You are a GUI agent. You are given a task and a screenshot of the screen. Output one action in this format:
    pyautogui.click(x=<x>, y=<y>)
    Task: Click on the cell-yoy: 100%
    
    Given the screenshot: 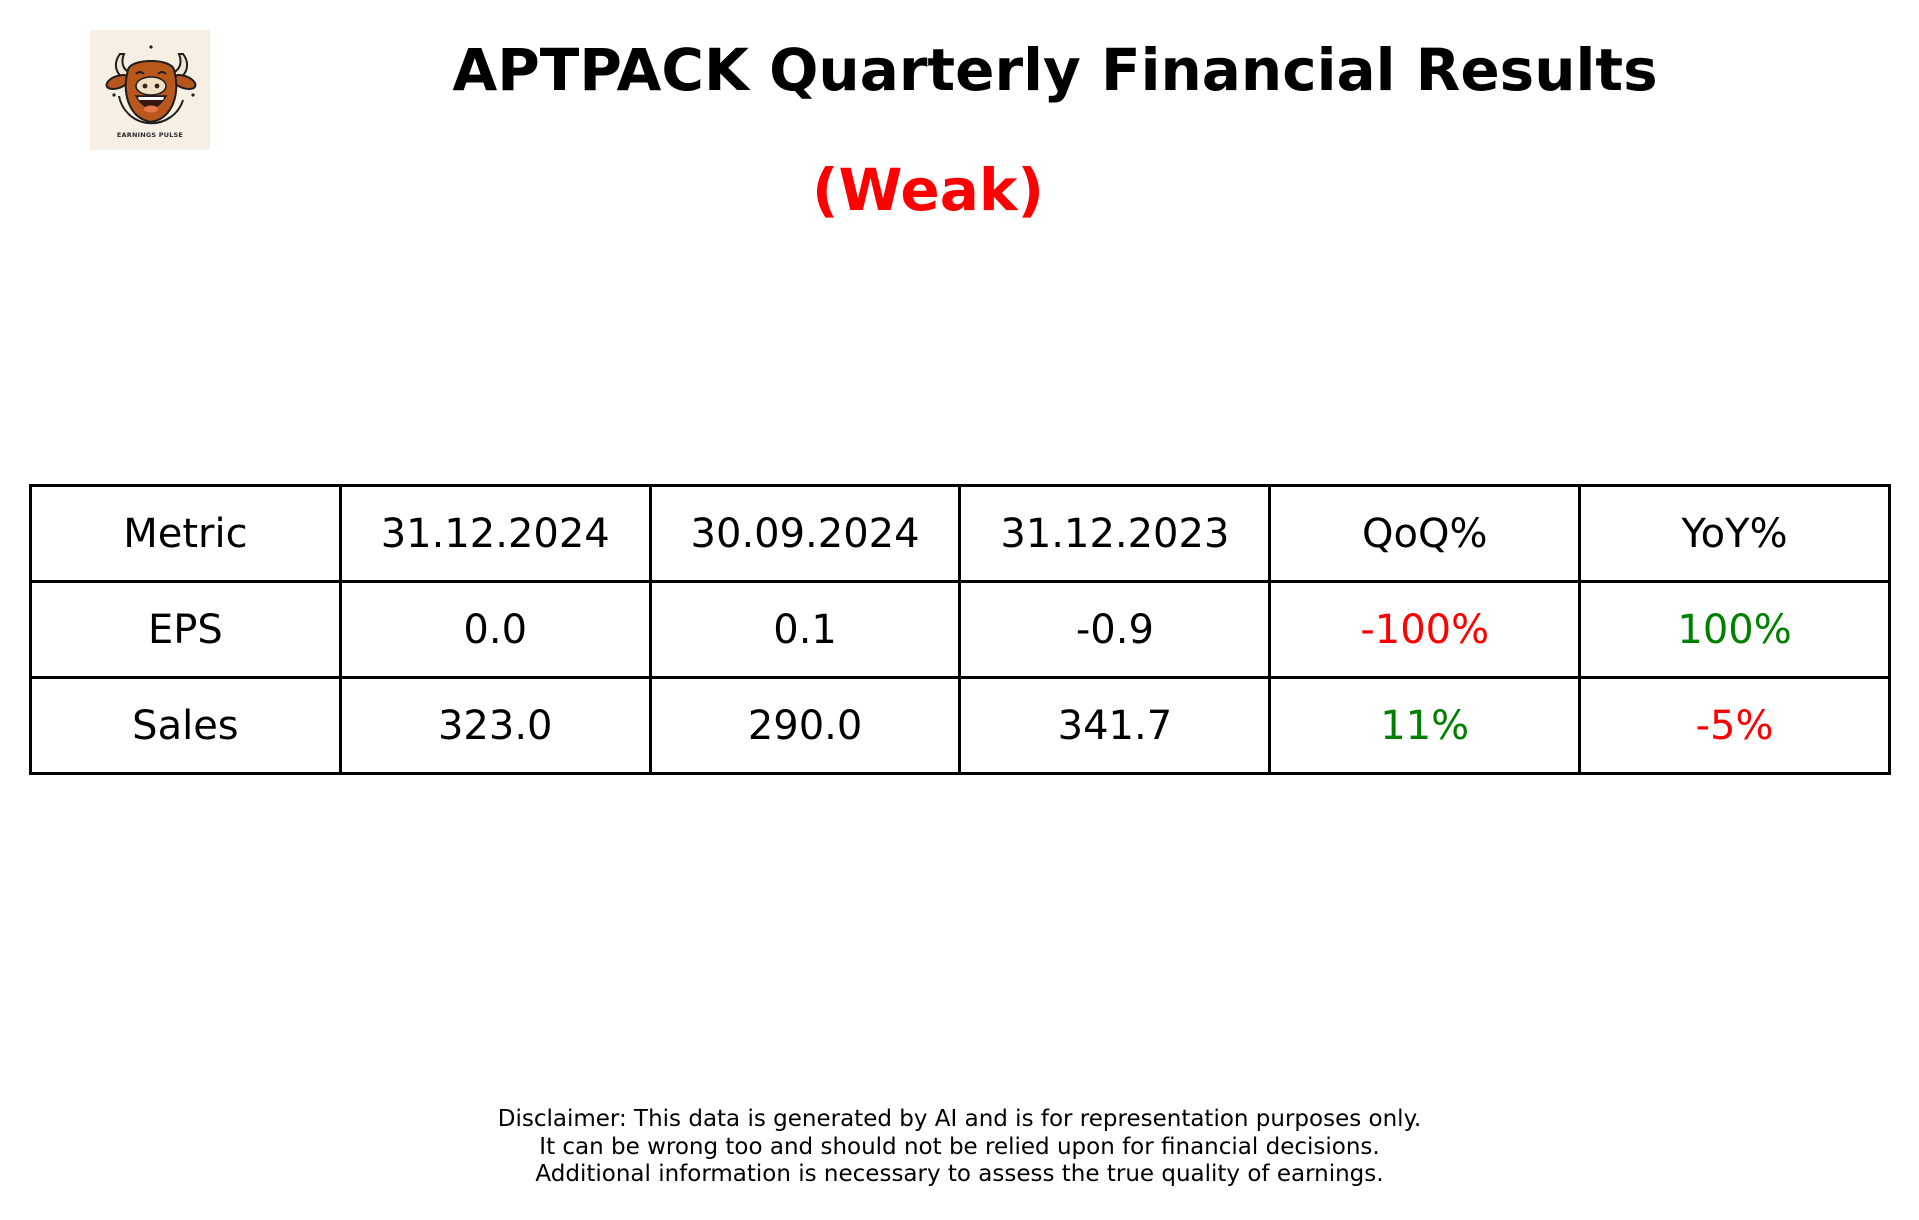 What is the action you would take?
    pyautogui.click(x=1734, y=629)
    